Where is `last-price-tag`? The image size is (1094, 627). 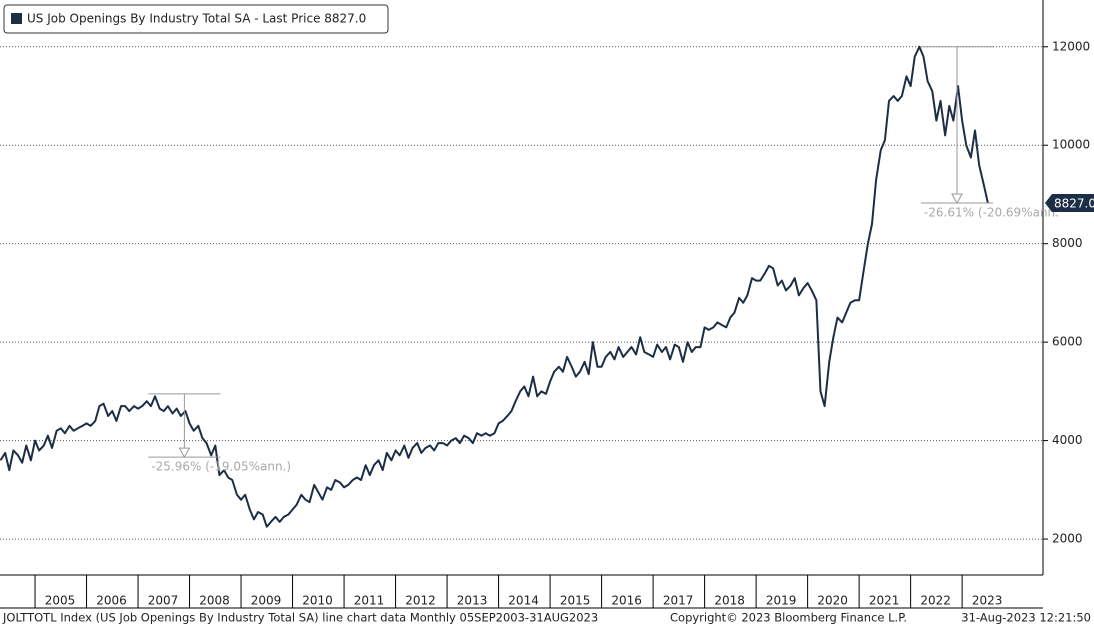
last-price-tag is located at coordinates (1069, 202).